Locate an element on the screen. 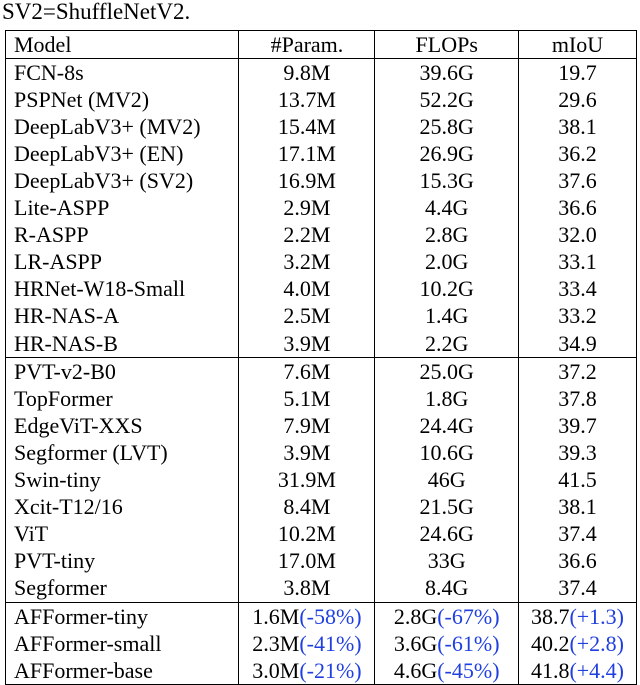 This screenshot has width=640, height=685. miou-value: 37.4 is located at coordinates (577, 588).